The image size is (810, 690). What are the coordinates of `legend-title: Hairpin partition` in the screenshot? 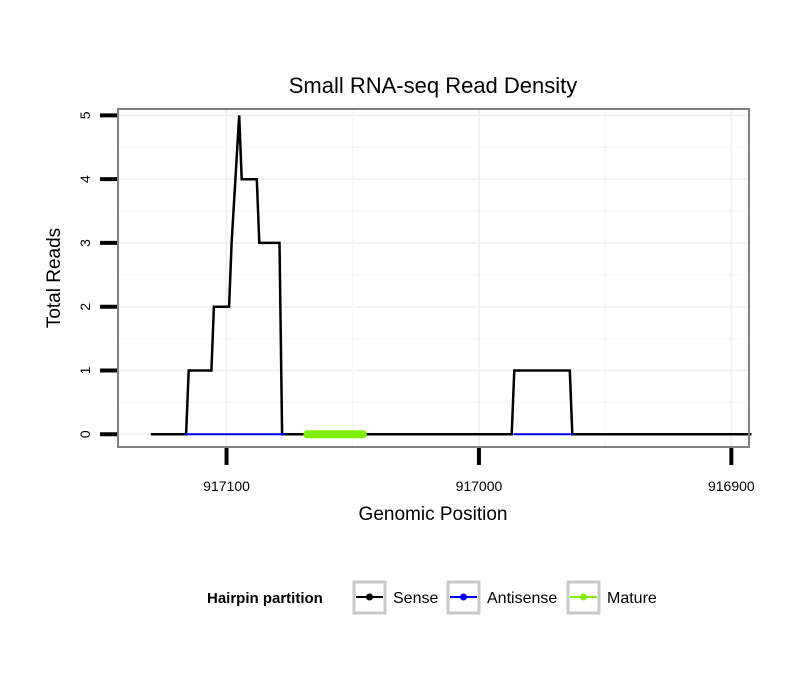 It's located at (265, 598).